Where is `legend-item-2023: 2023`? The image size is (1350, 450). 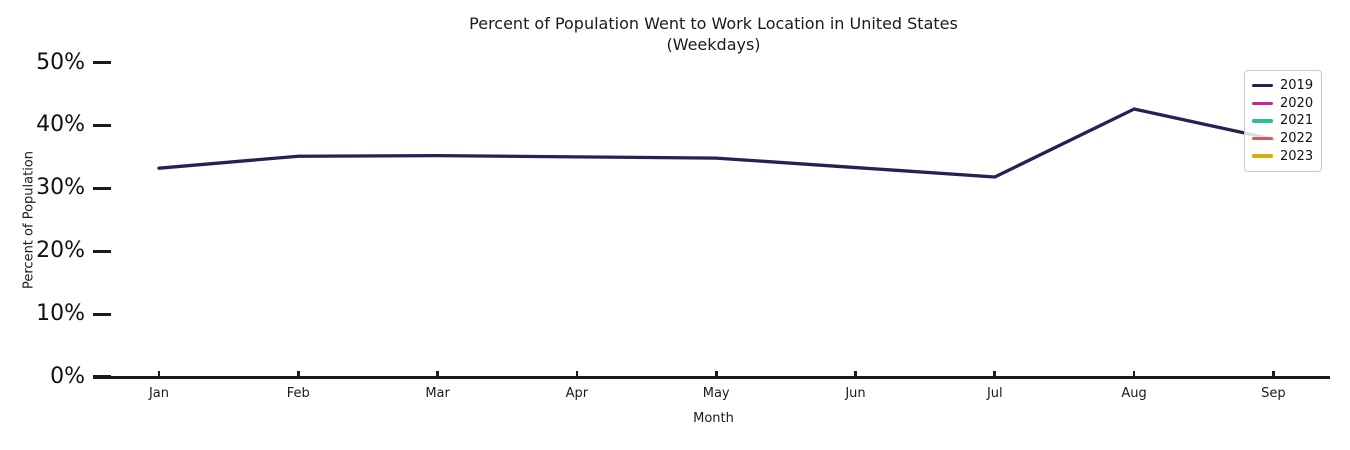
legend-item-2023: 2023 is located at coordinates (1283, 156).